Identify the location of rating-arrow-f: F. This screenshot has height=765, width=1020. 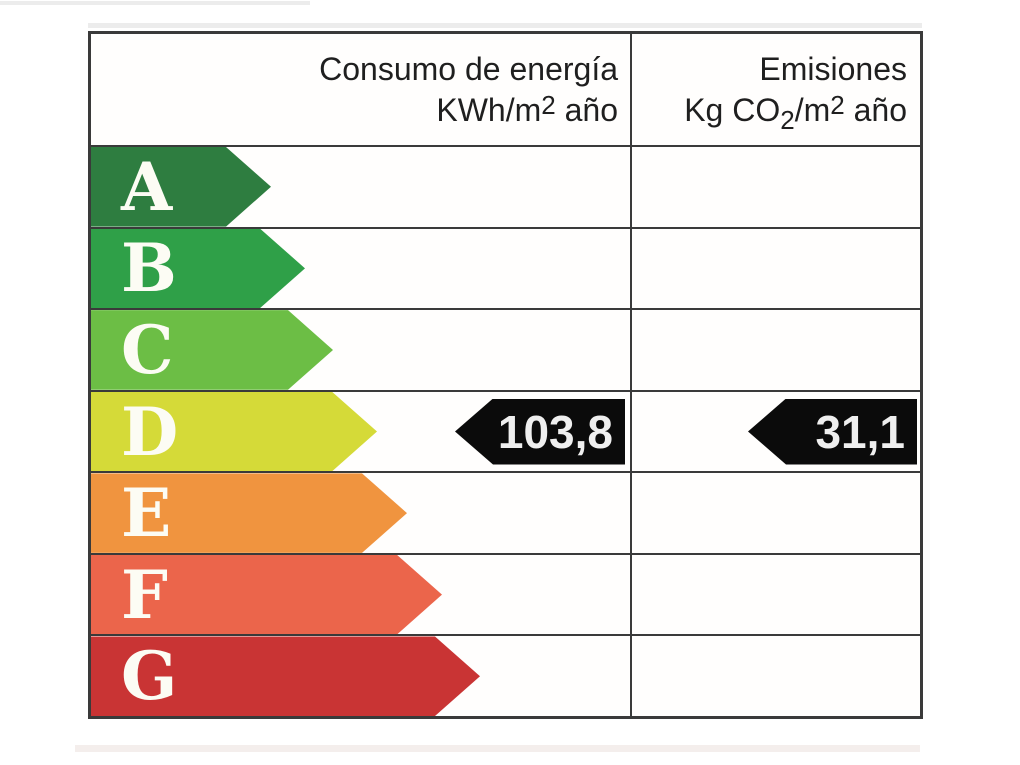
(266, 595).